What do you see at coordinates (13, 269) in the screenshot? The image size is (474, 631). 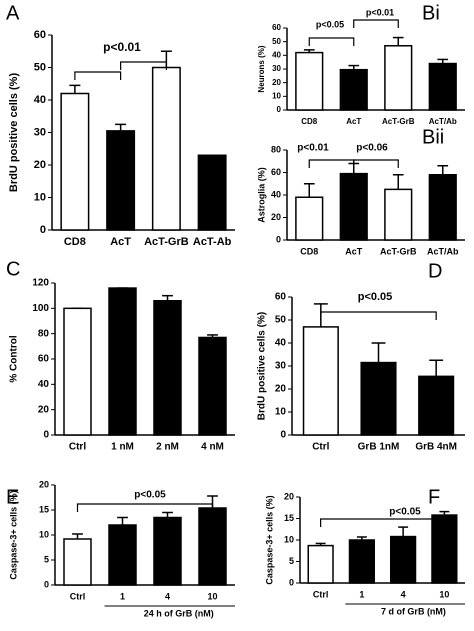 I see `panel-label: C` at bounding box center [13, 269].